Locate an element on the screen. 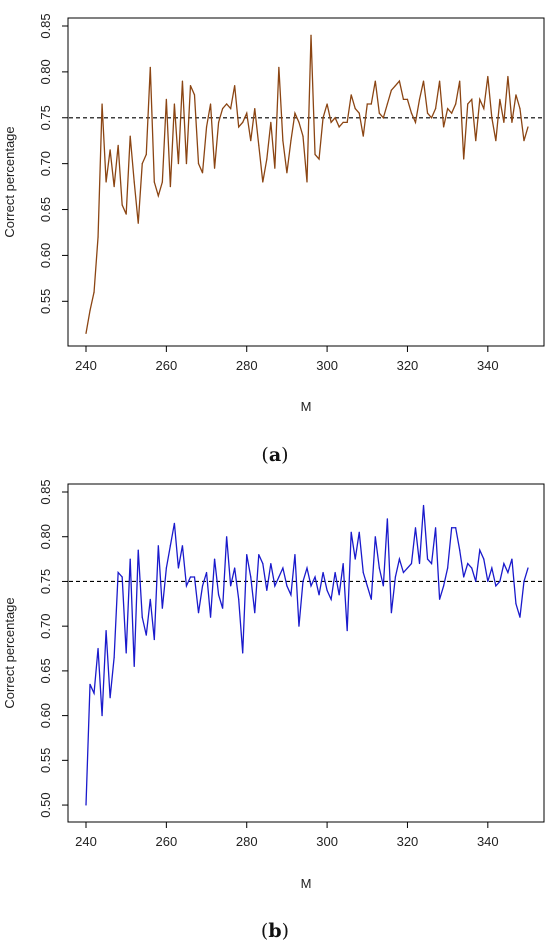  y-axis-title-b: Correct percentage is located at coordinates (9, 652).